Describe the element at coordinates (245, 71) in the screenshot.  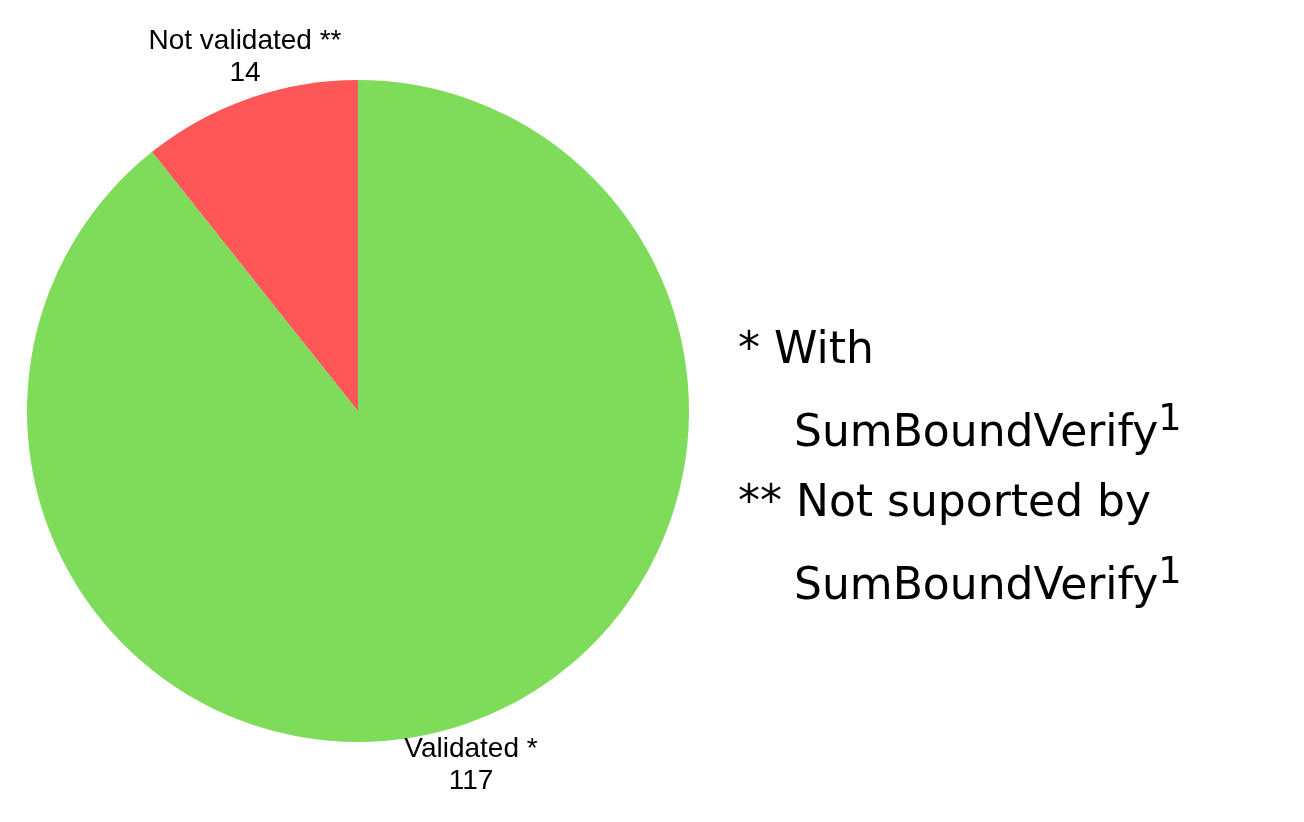
I see `data-label: 14` at that location.